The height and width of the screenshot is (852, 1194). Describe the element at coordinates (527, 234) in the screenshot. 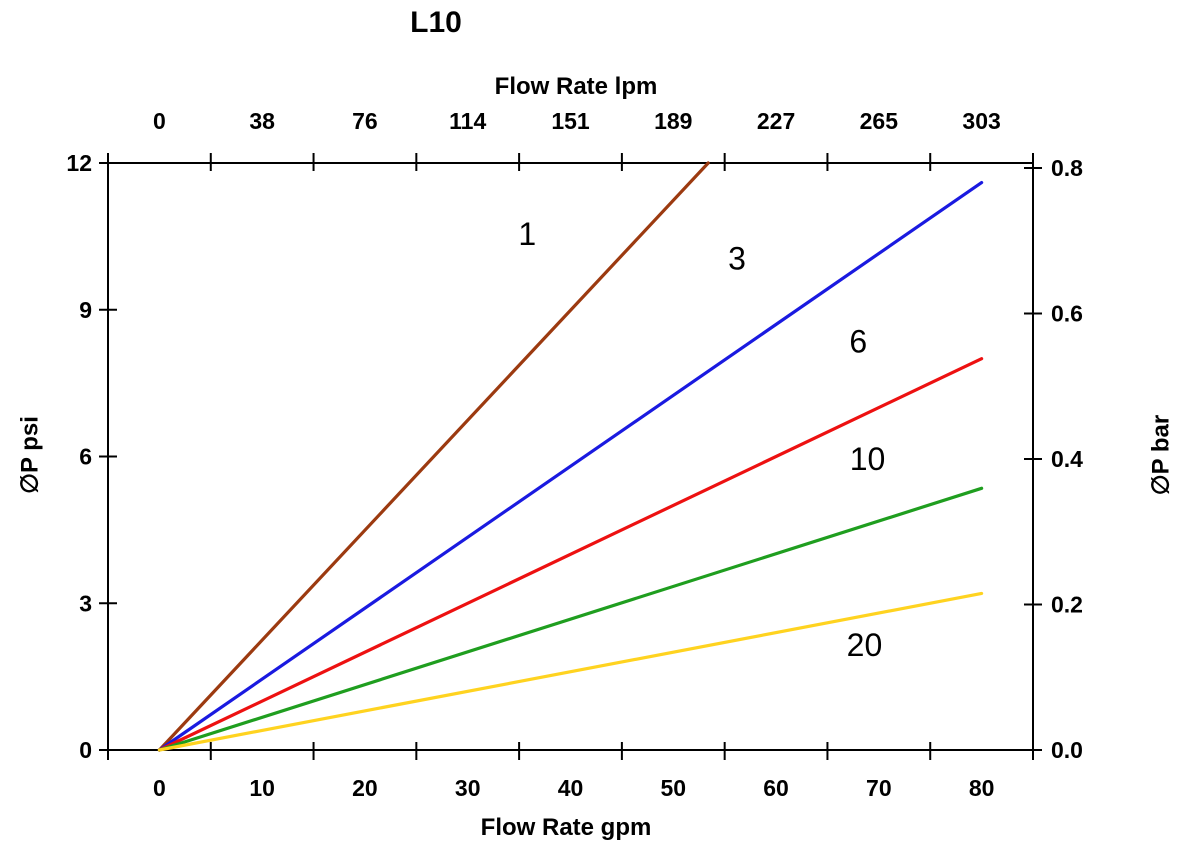

I see `series-label-1: 1` at that location.